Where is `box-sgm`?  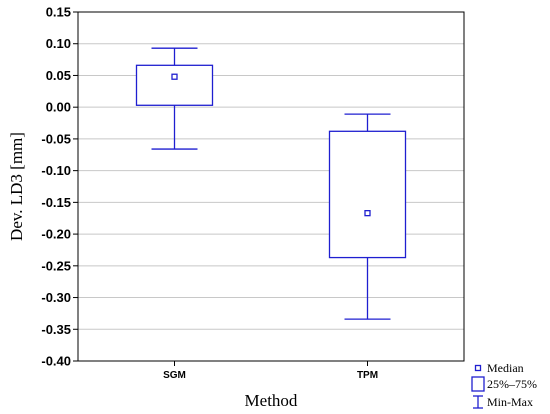
box-sgm is located at coordinates (174, 98).